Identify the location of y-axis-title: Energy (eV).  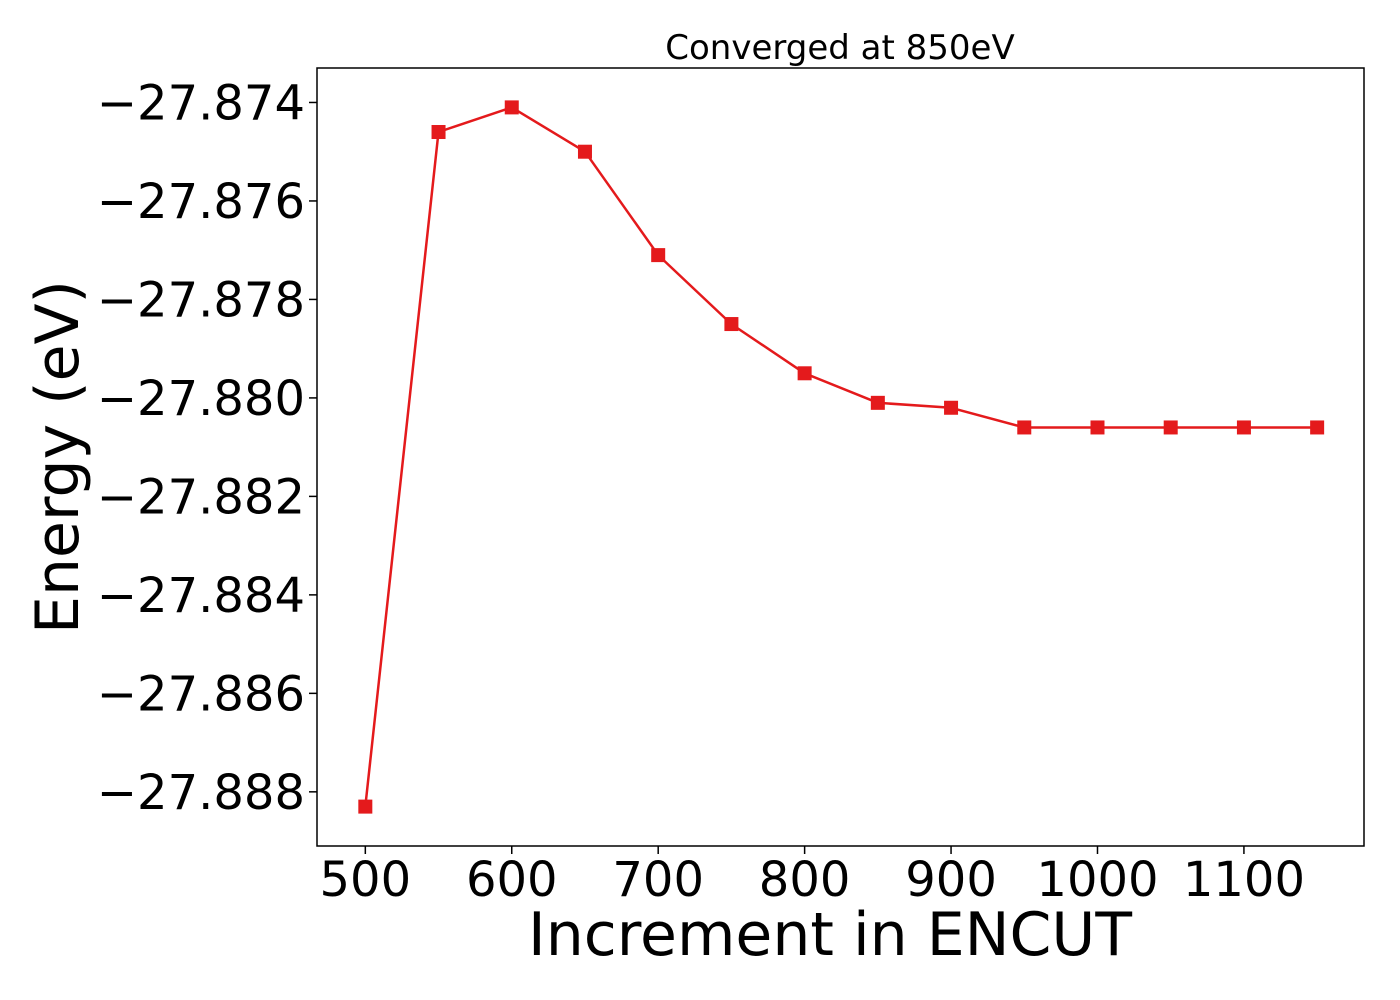
(58, 457).